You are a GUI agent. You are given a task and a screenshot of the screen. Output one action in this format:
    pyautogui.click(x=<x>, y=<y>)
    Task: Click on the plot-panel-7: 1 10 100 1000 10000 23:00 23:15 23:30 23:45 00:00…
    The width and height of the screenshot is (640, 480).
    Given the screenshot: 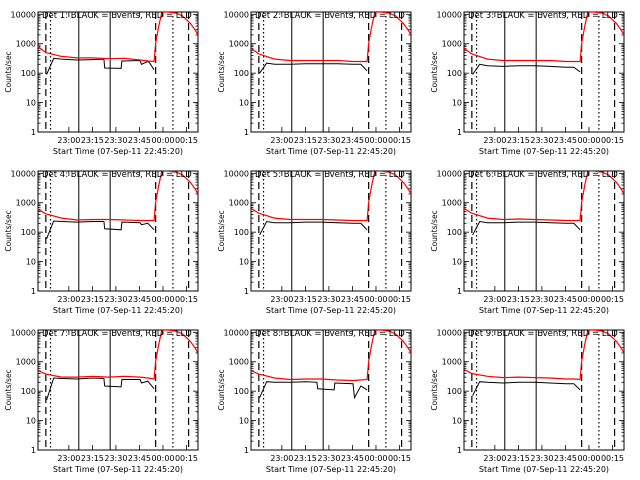 What is the action you would take?
    pyautogui.click(x=101, y=401)
    